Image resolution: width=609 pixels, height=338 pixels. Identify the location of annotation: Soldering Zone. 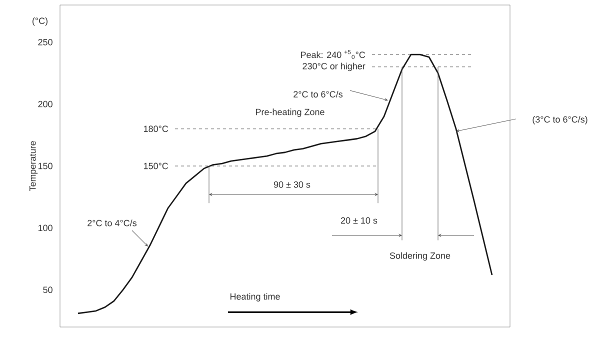
(420, 256).